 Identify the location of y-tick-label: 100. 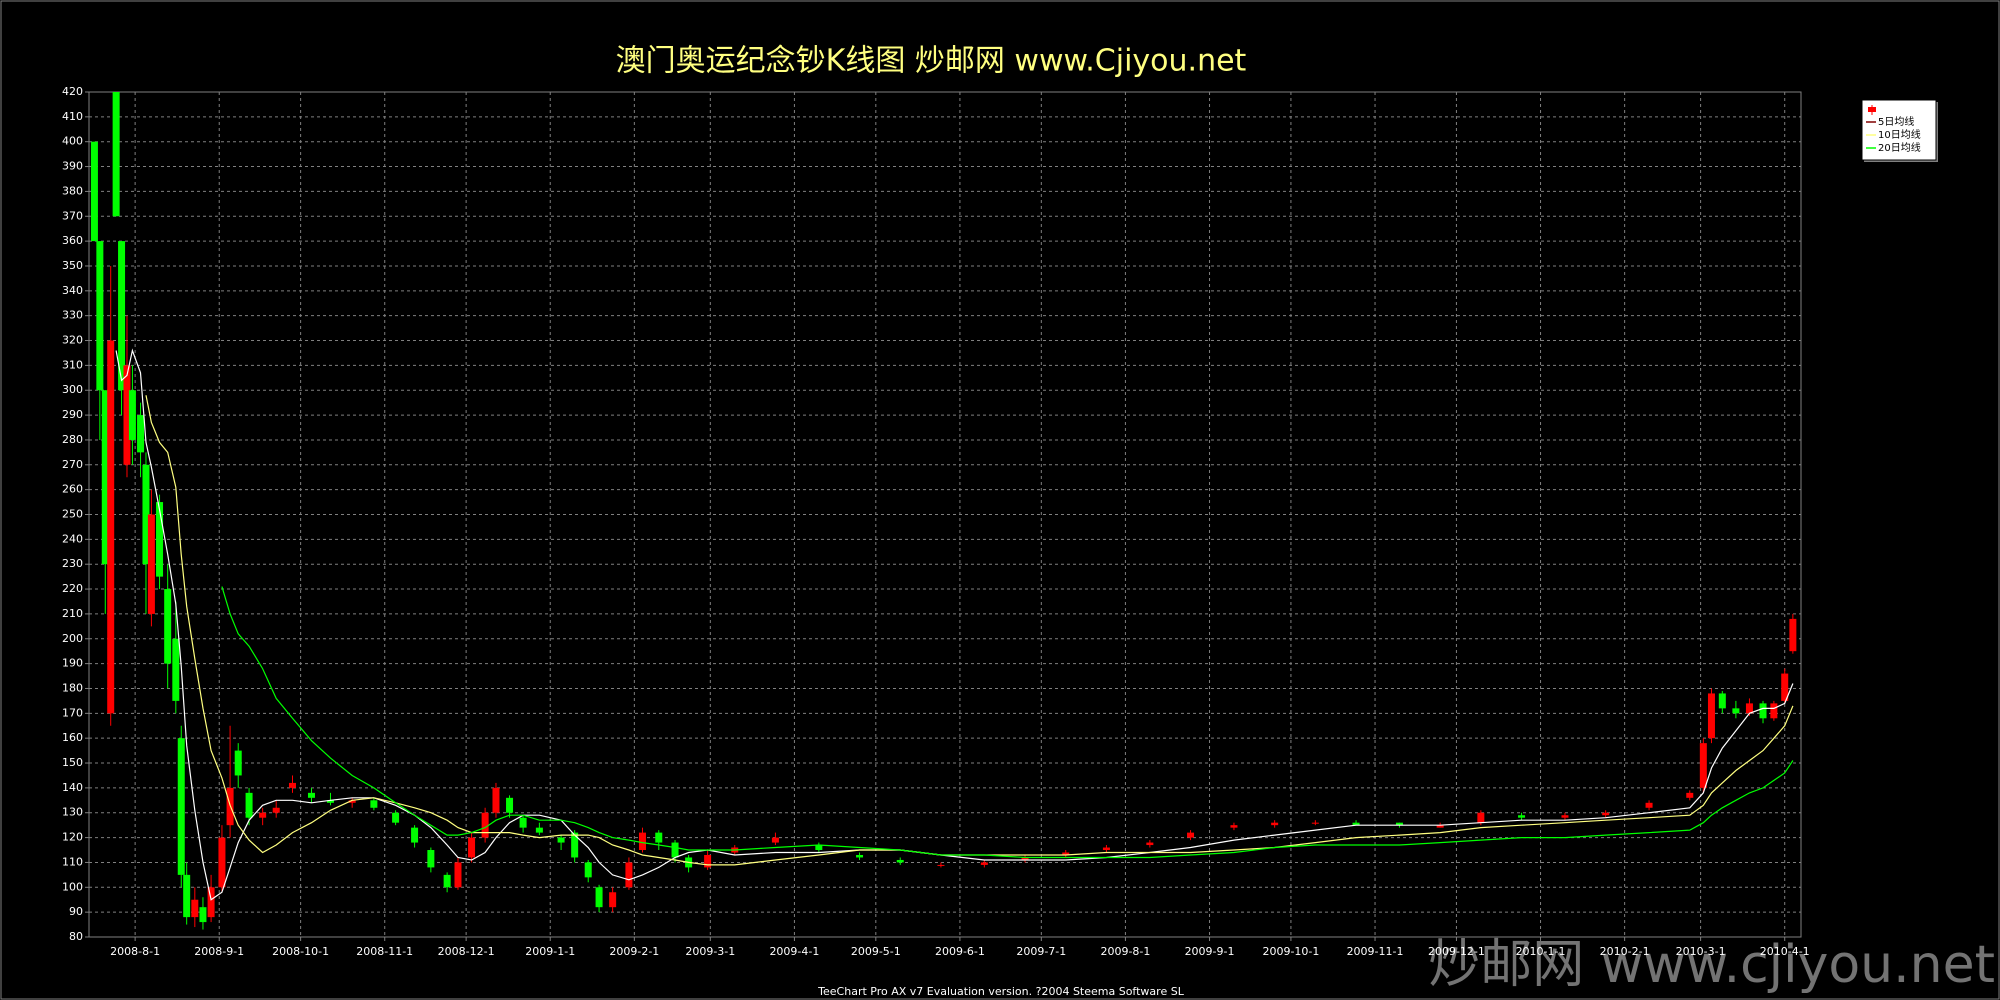
(72, 886).